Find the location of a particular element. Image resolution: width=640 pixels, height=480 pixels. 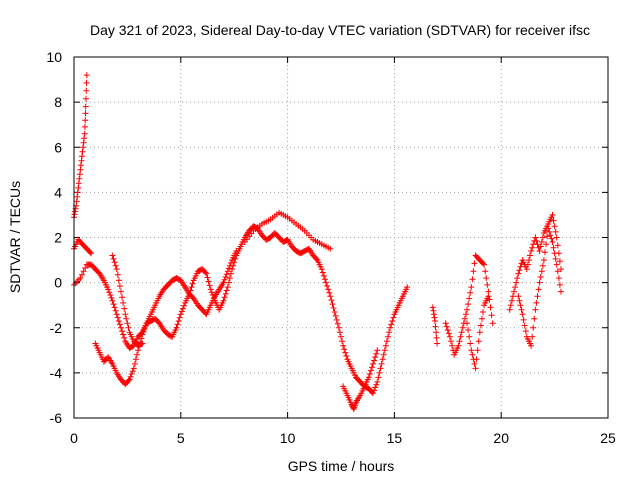

x-tick-label: 15 is located at coordinates (395, 438).